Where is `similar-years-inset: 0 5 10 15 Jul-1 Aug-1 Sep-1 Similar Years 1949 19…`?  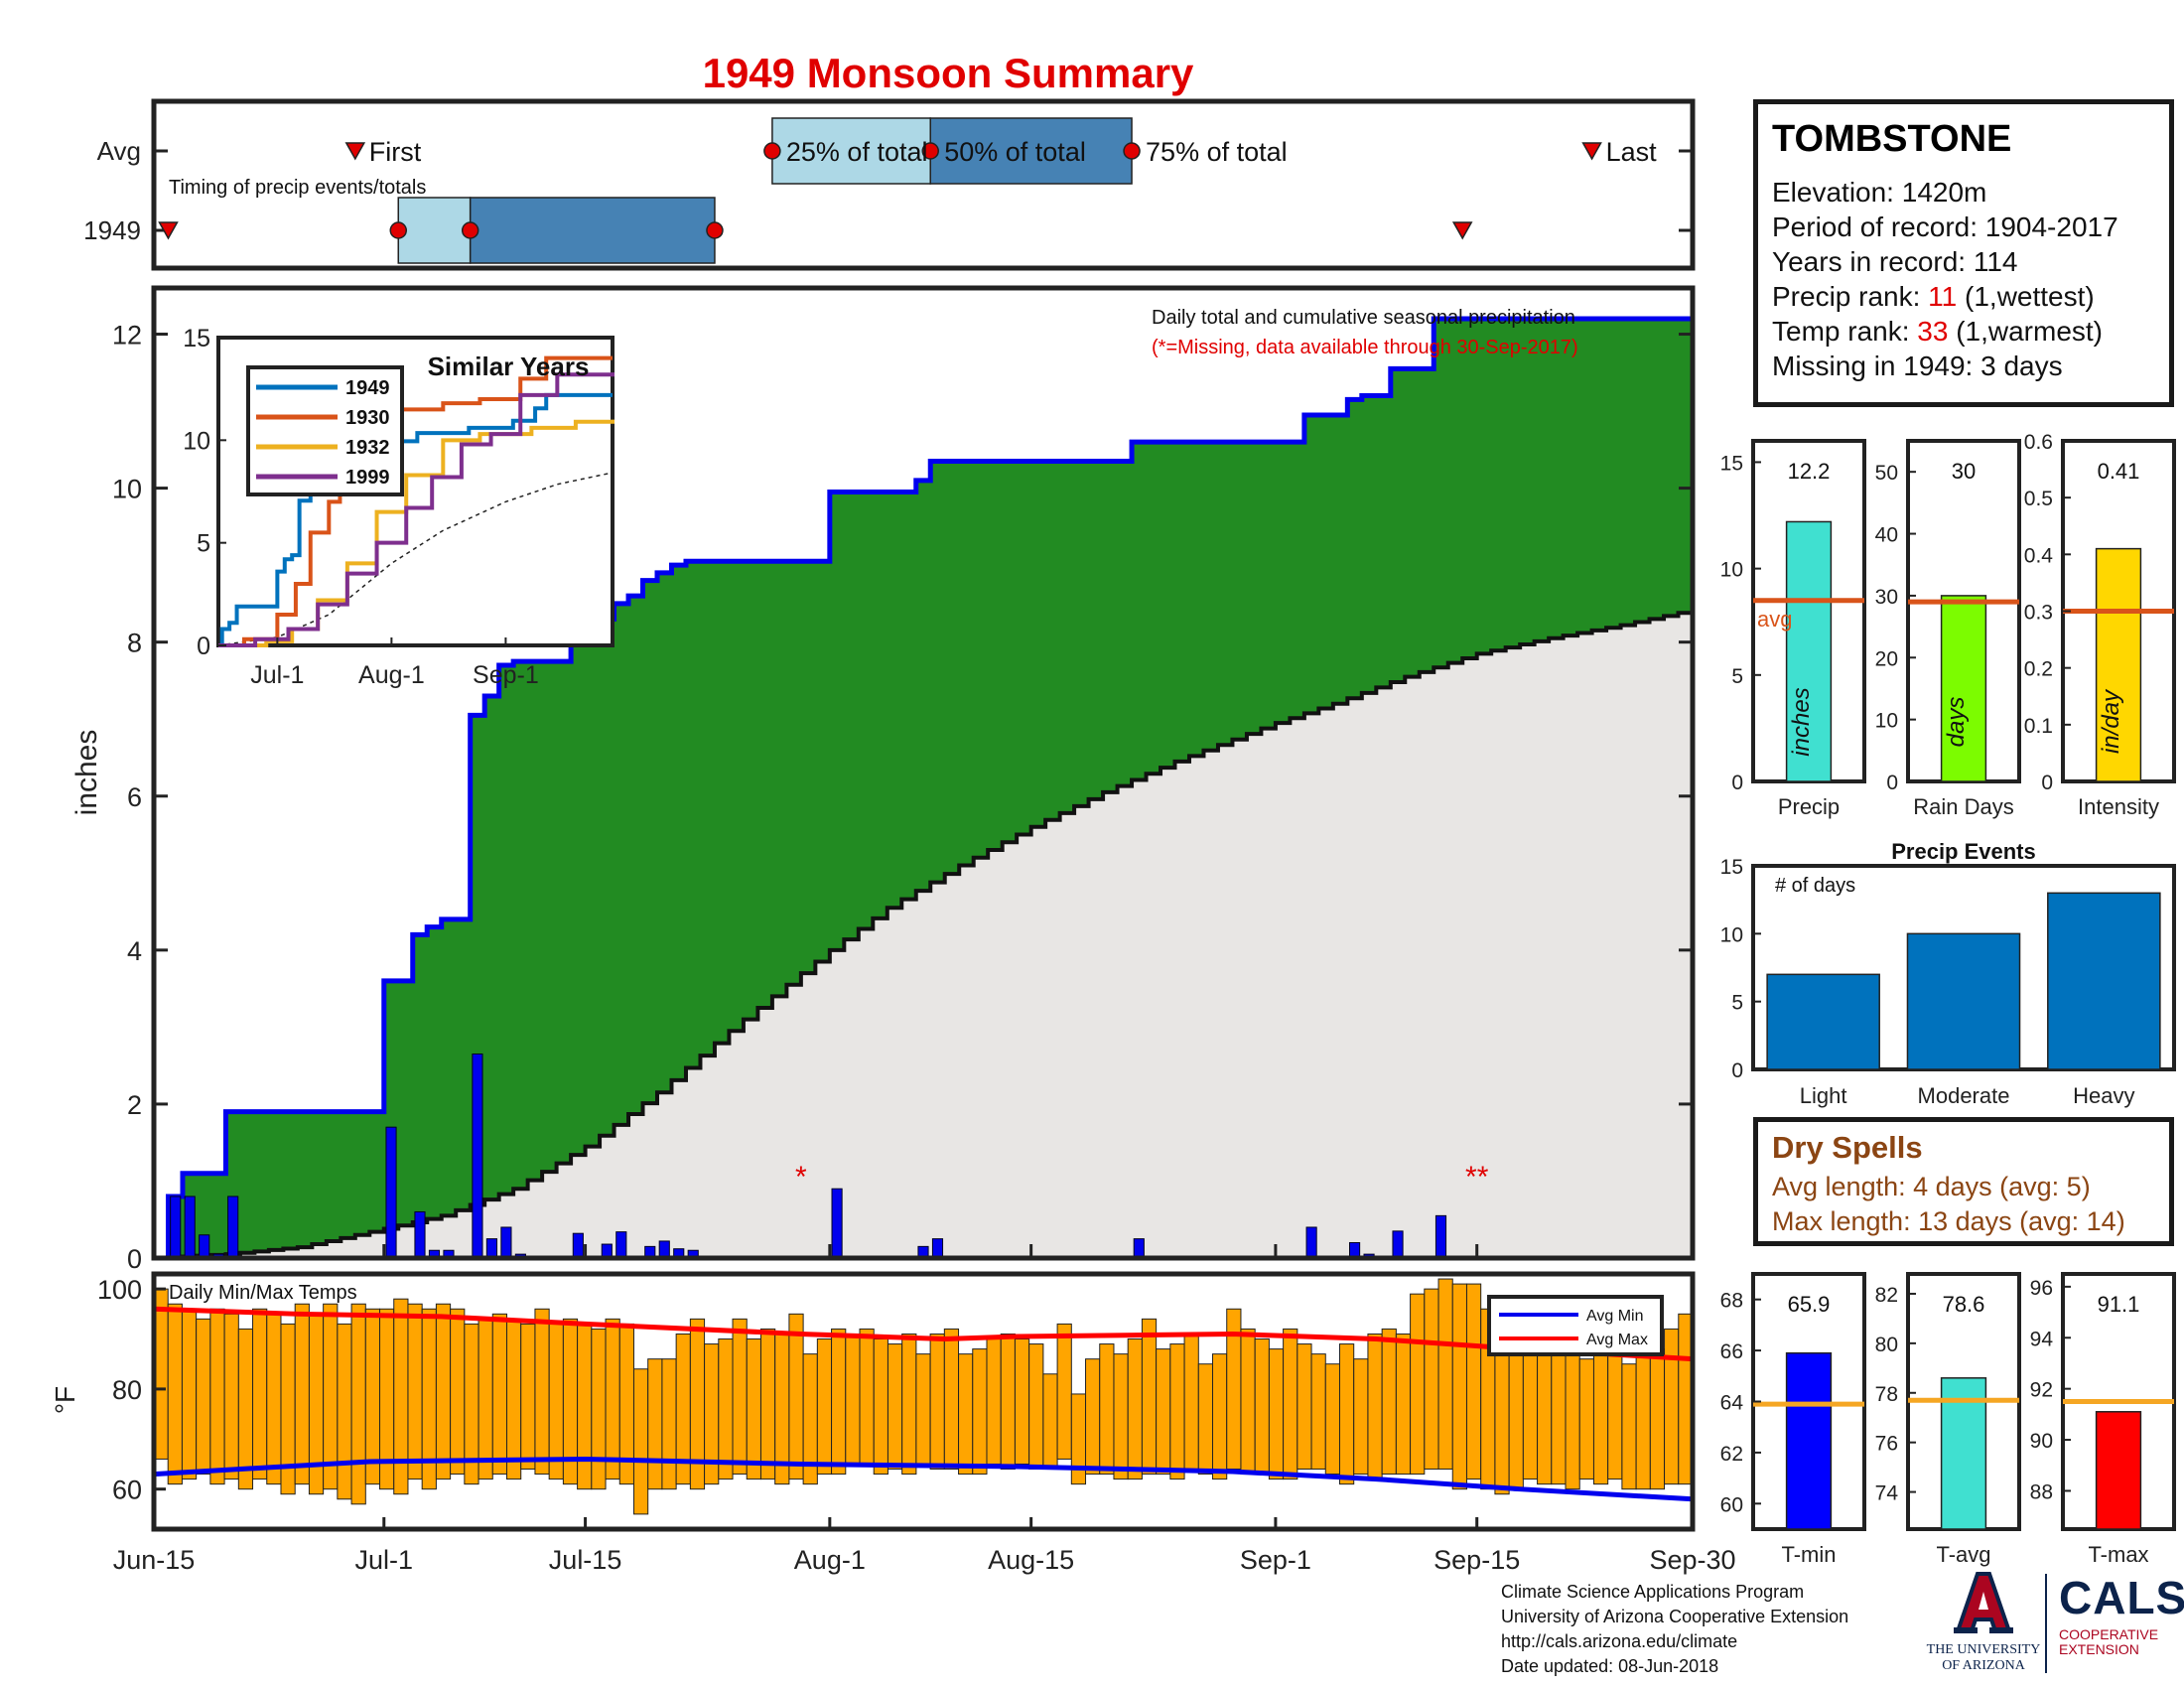
similar-years-inset: 0 5 10 15 Jul-1 Aug-1 Sep-1 Similar Years 1949 19… is located at coordinates (398, 507).